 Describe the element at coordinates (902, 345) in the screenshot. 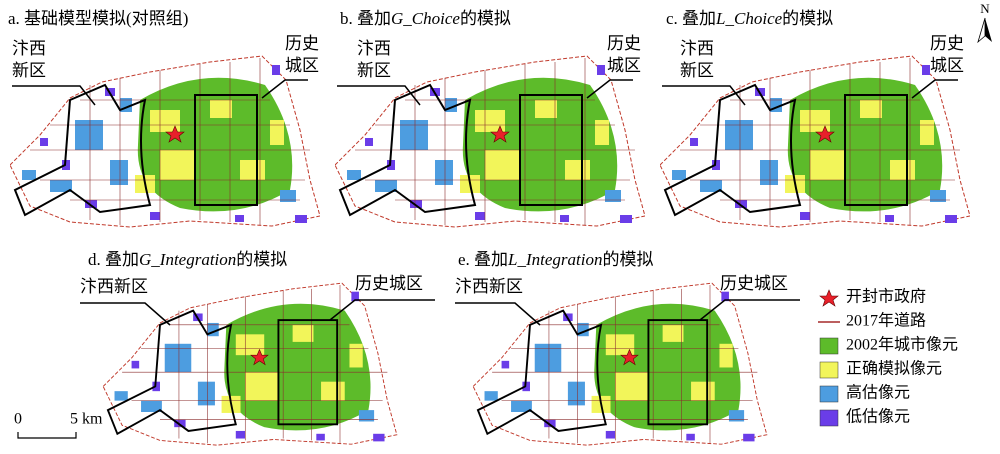

I see `legend-label: 2002年城市像元` at that location.